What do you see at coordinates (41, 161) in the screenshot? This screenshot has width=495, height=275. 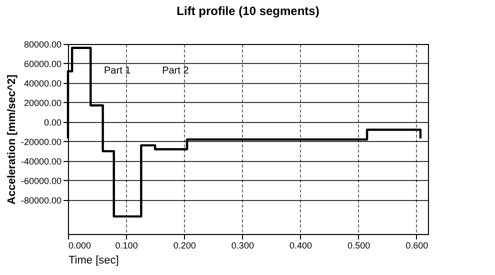 I see `y-tick-label: -40000.00` at bounding box center [41, 161].